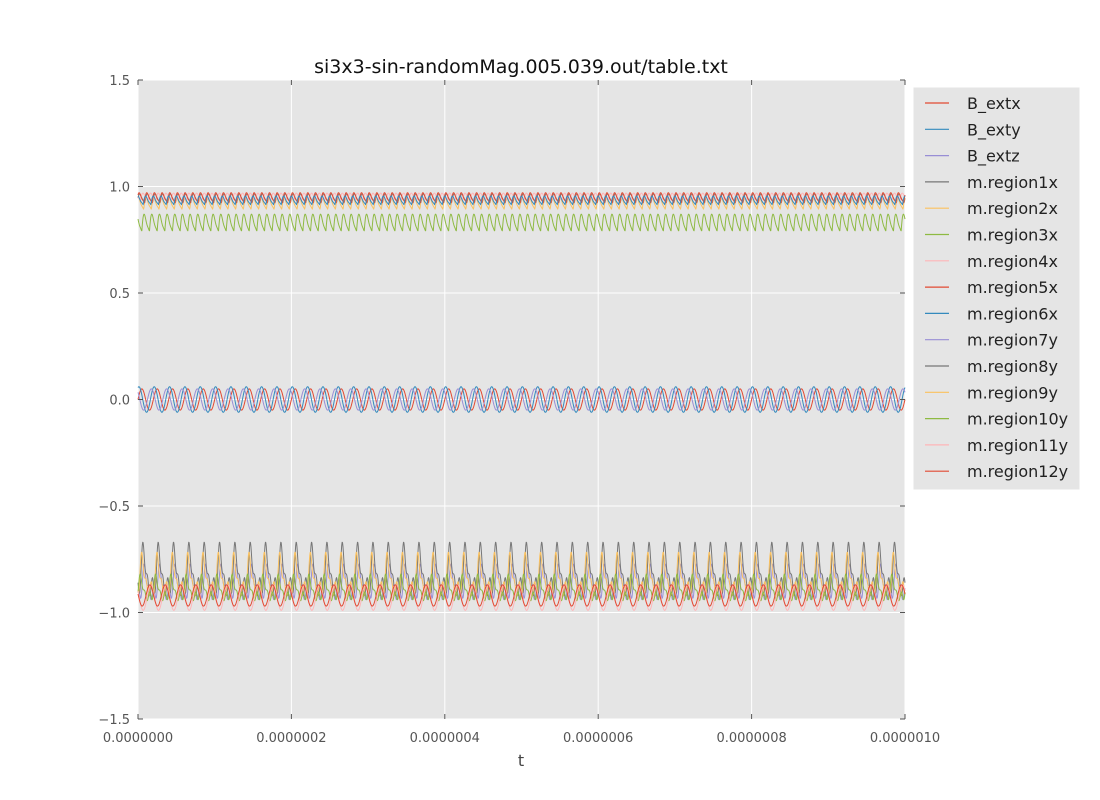 The height and width of the screenshot is (800, 1100). I want to click on series-line-m-region6x, so click(521, 200).